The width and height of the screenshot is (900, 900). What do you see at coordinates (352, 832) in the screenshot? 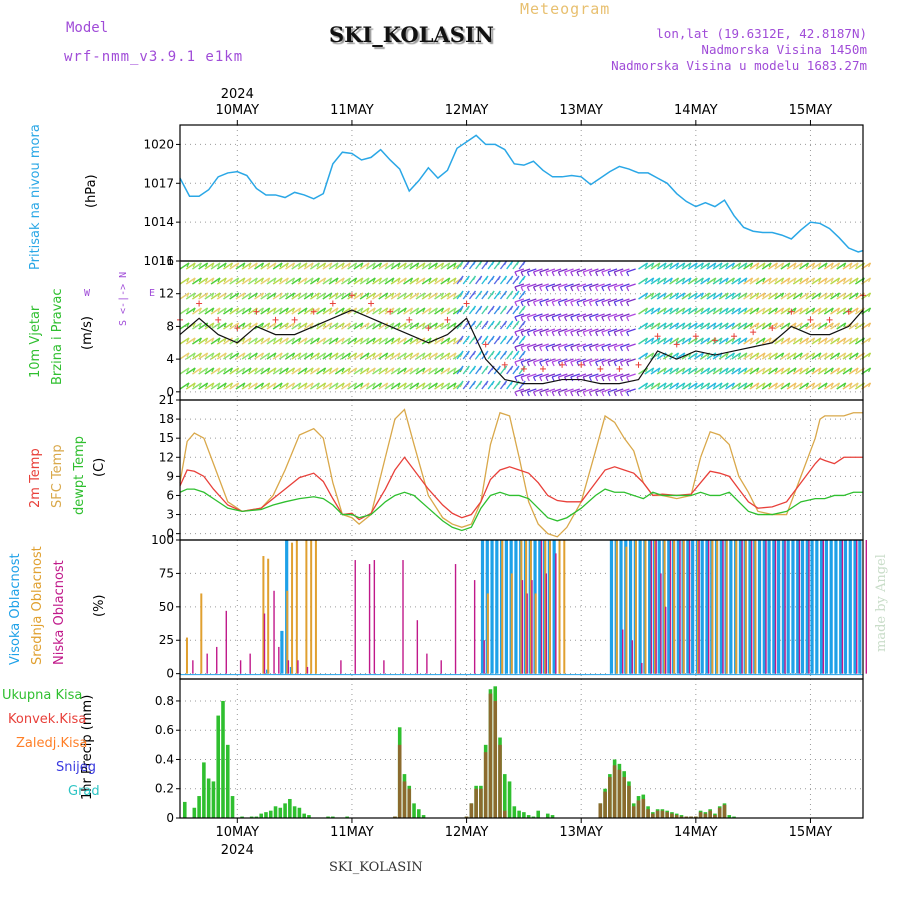
I see `day-label-bottom: 11MAY` at bounding box center [352, 832].